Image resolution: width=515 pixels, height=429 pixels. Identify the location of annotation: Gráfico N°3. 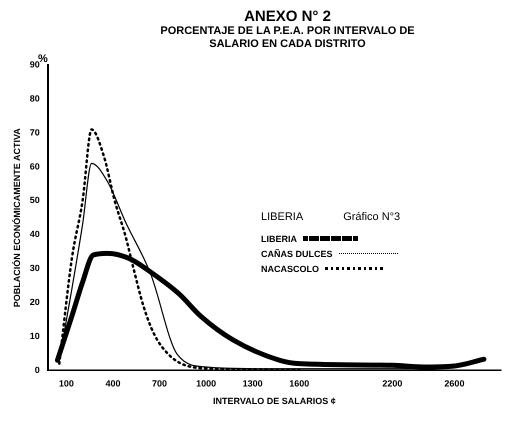
(371, 217).